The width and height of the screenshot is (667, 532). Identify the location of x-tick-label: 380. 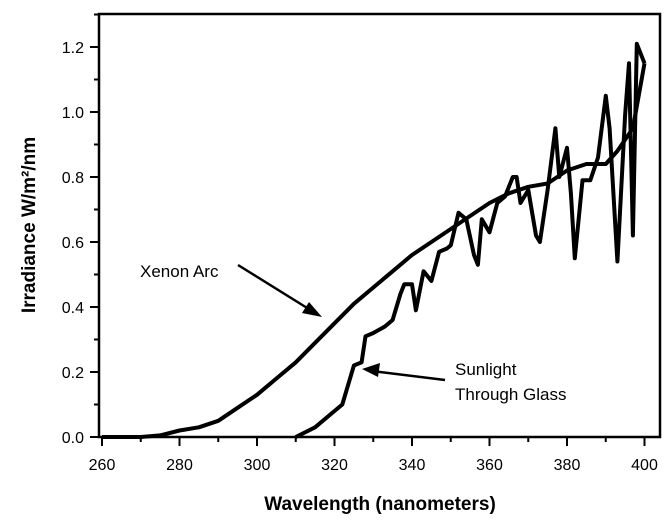
(567, 465).